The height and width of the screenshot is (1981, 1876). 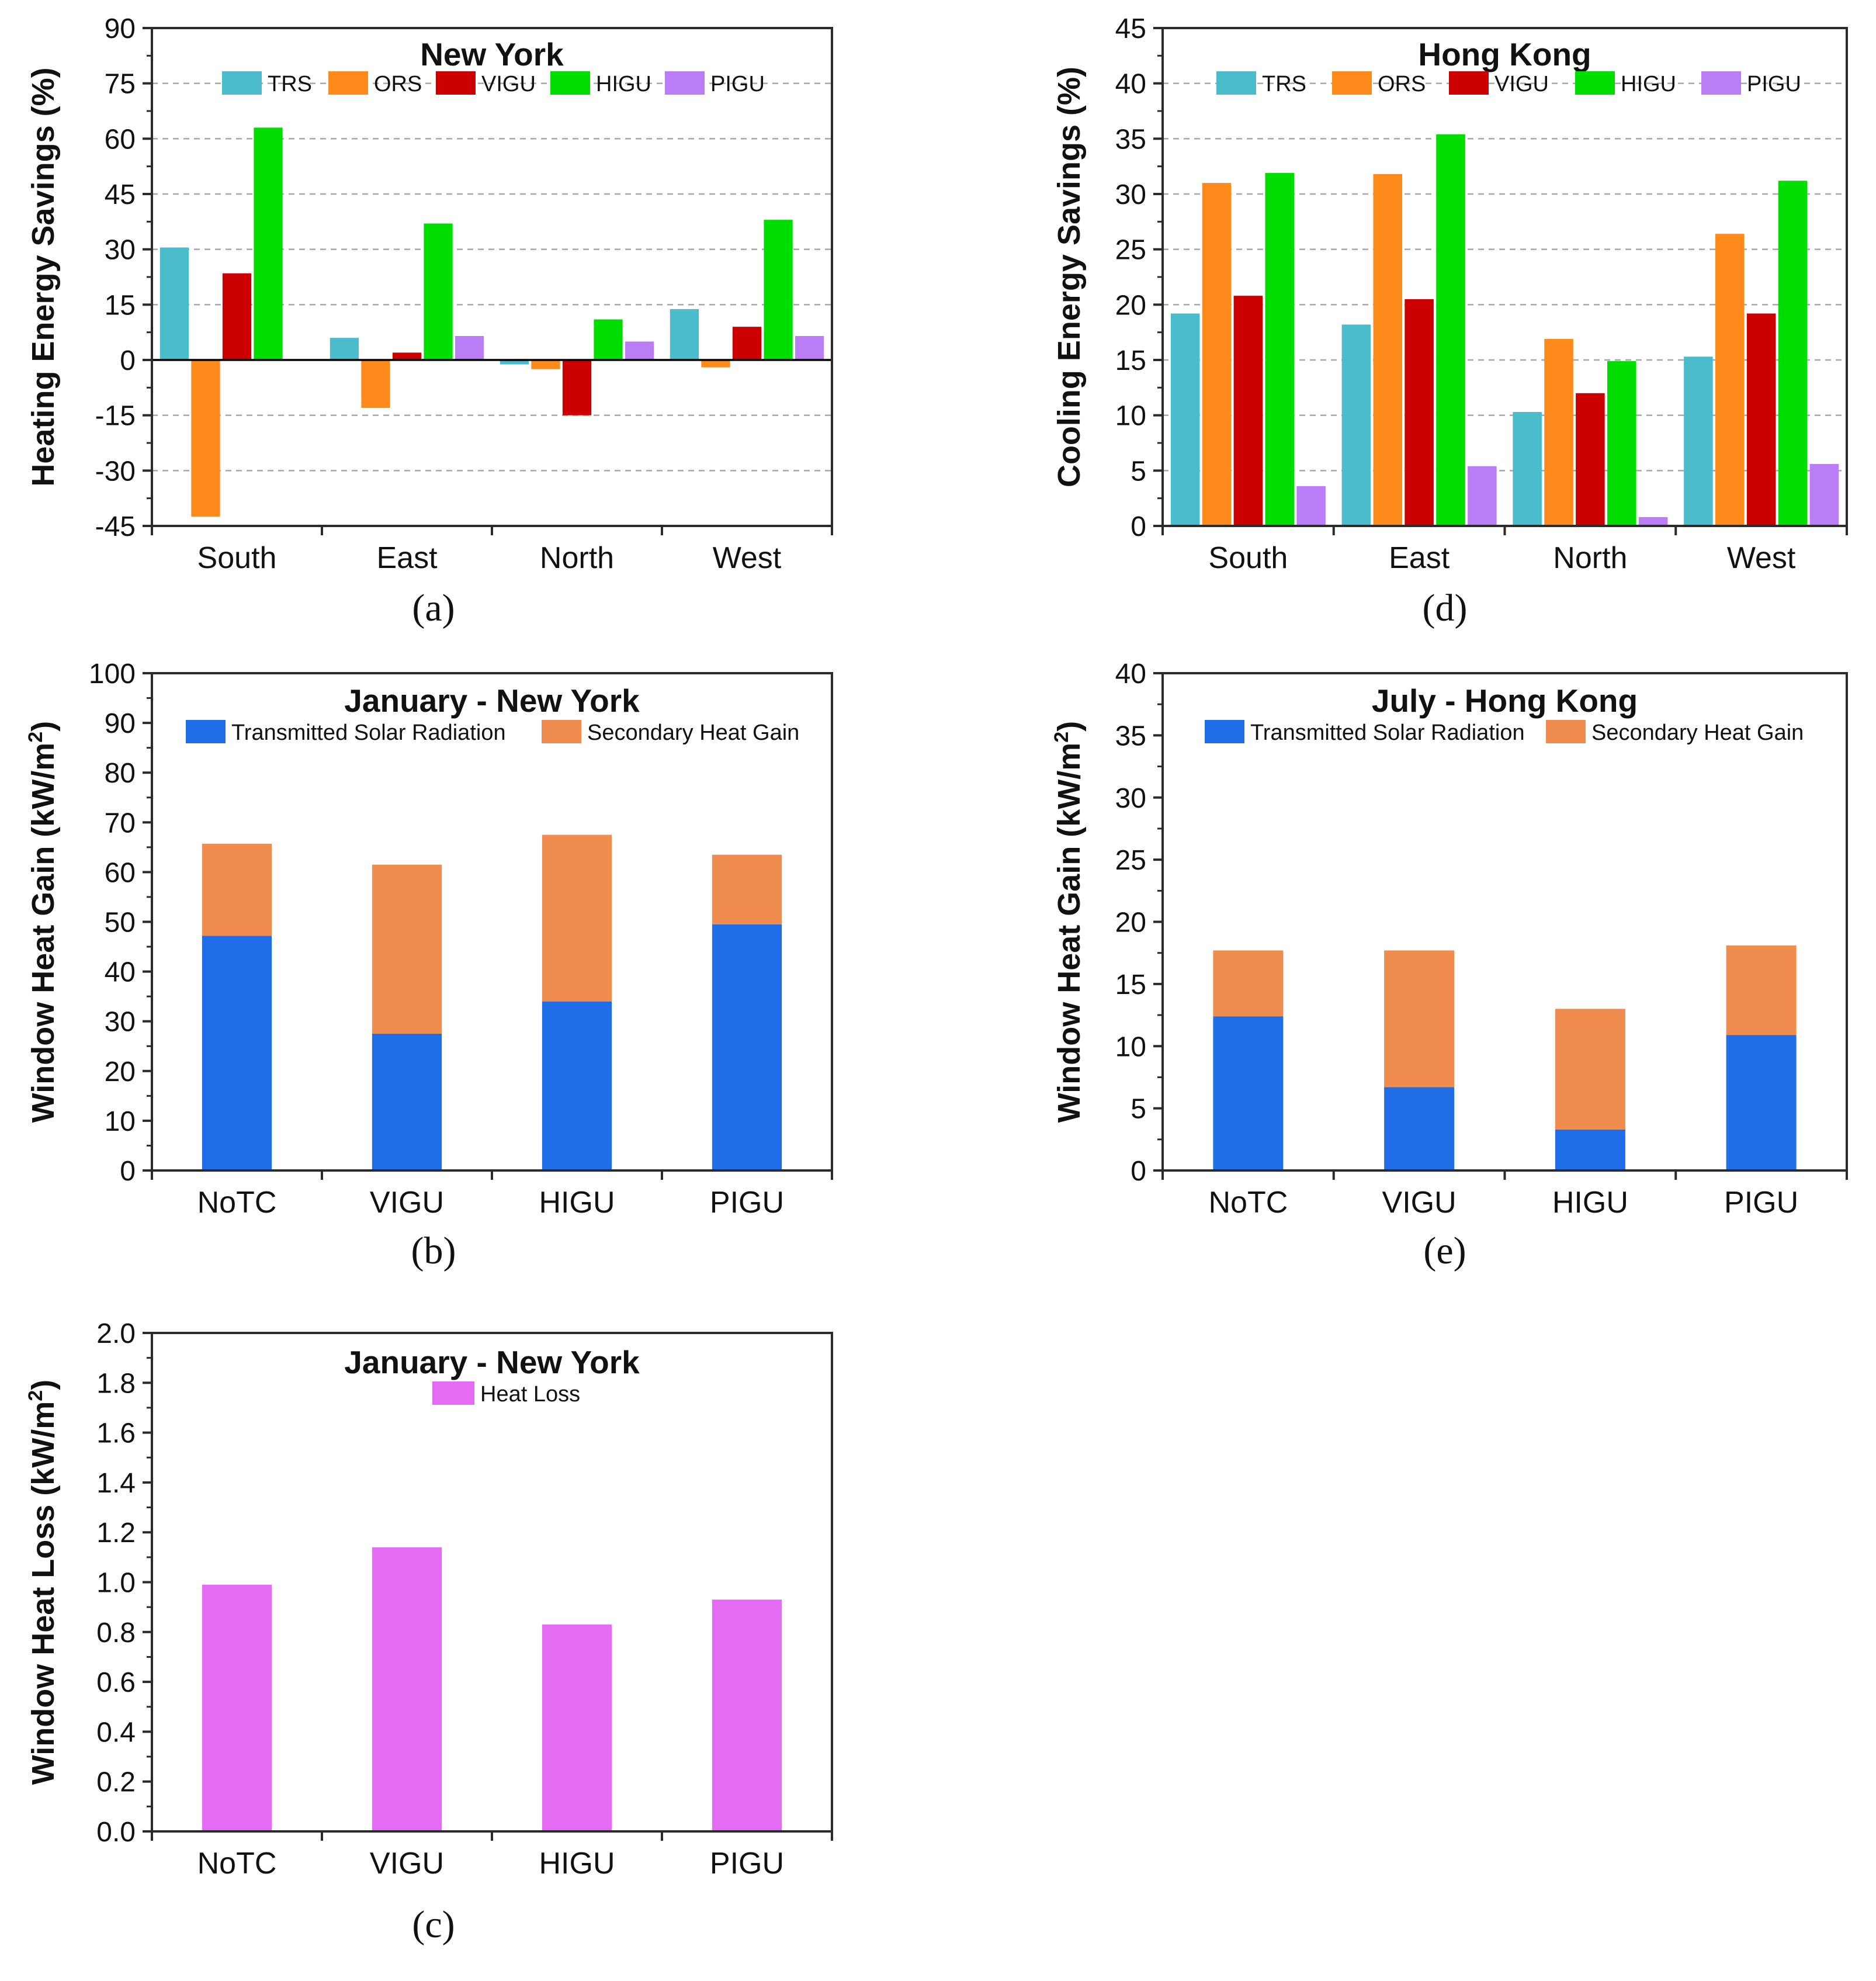 I want to click on y-tick-label: 0, so click(x=128, y=360).